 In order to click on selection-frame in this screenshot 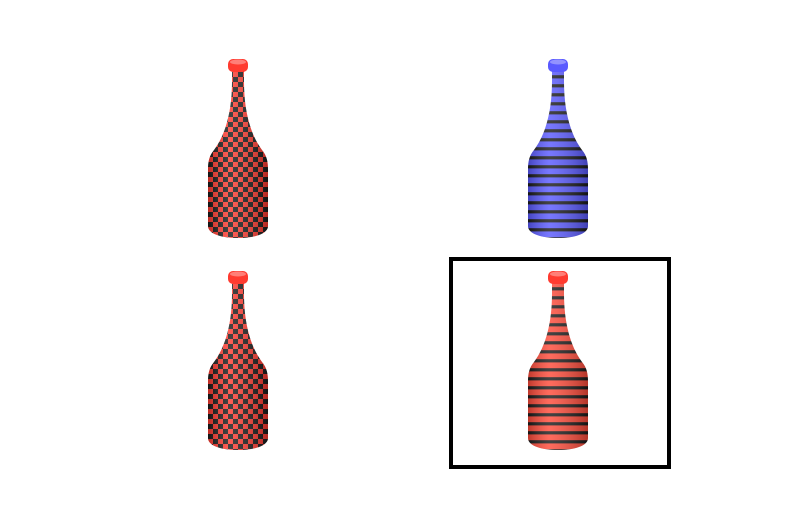, I will do `click(560, 363)`.